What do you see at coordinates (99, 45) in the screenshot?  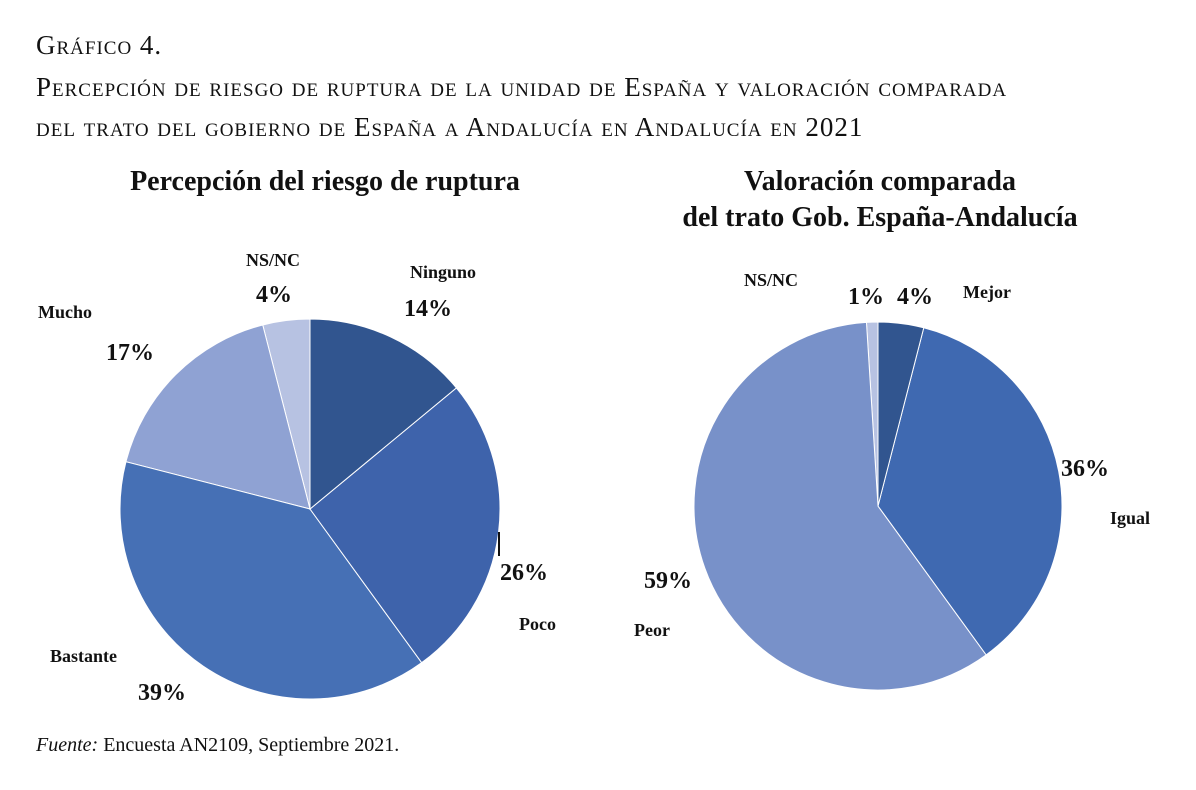 I see `figure-number: Gráfico 4.` at bounding box center [99, 45].